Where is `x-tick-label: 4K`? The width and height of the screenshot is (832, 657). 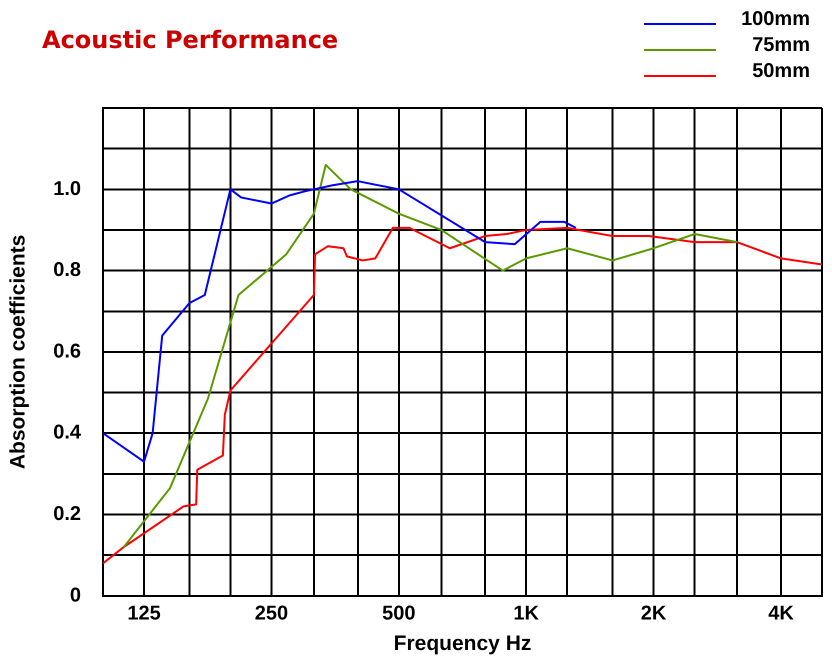
x-tick-label: 4K is located at coordinates (781, 613).